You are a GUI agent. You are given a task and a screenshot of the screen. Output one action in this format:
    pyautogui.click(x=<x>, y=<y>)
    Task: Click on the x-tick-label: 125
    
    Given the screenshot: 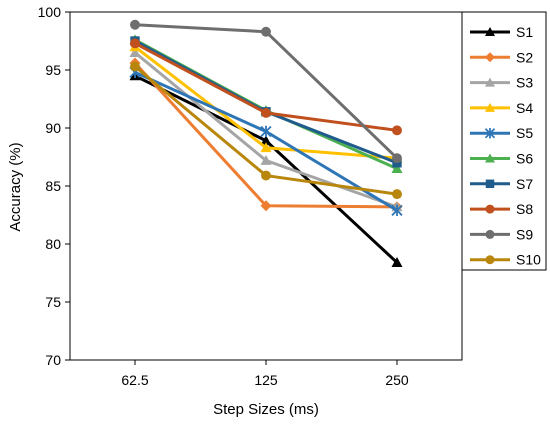 What is the action you would take?
    pyautogui.click(x=266, y=380)
    